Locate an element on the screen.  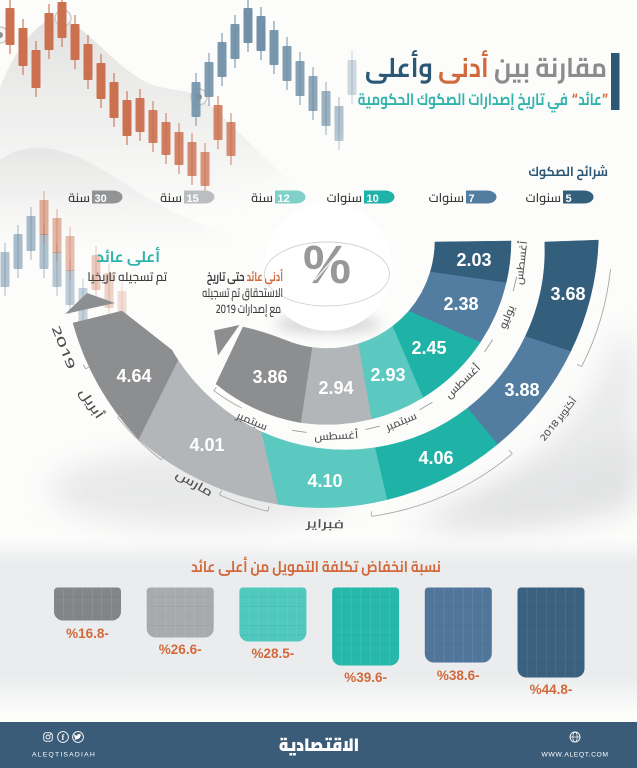
svg-text: 10 is located at coordinates (373, 199).